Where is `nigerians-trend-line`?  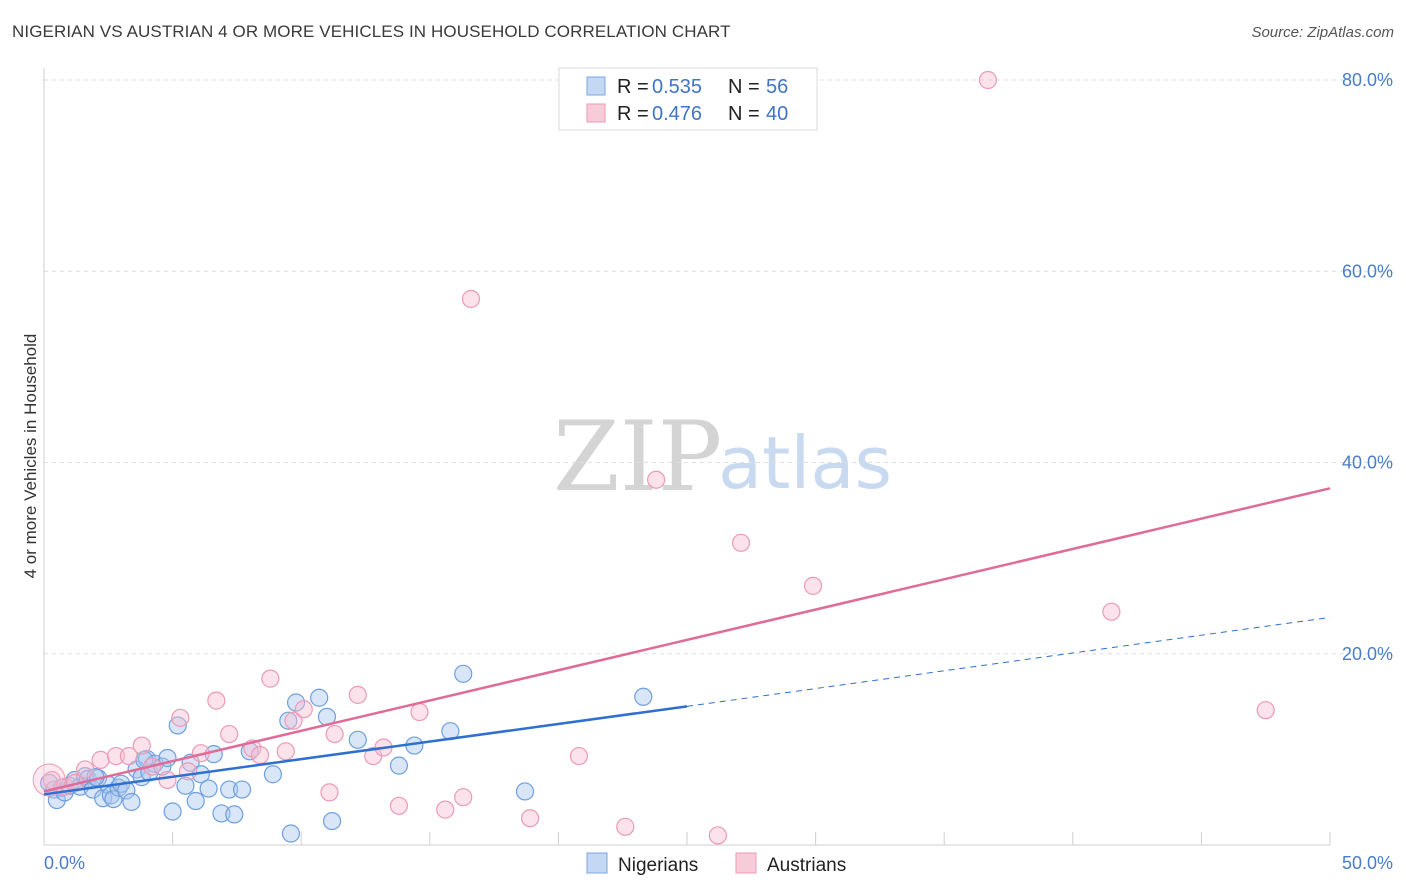 nigerians-trend-line is located at coordinates (365, 750).